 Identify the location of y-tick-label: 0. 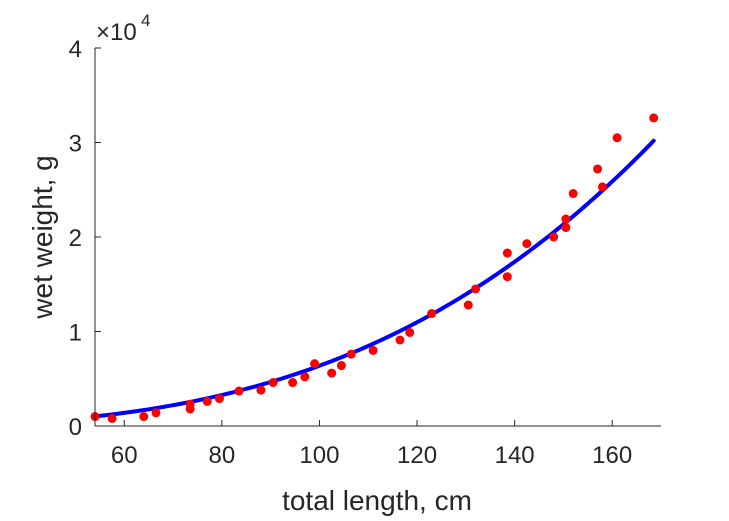
(75, 427).